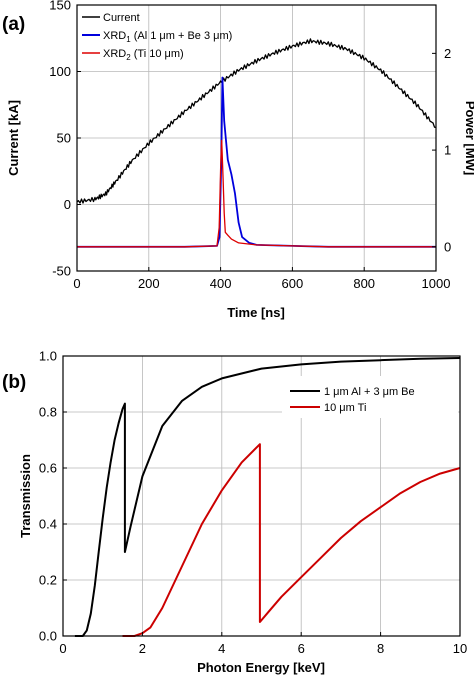 This screenshot has height=685, width=474. Describe the element at coordinates (369, 392) in the screenshot. I see `legend-label-al-be: 1 μm Al + 3 μm Be` at that location.